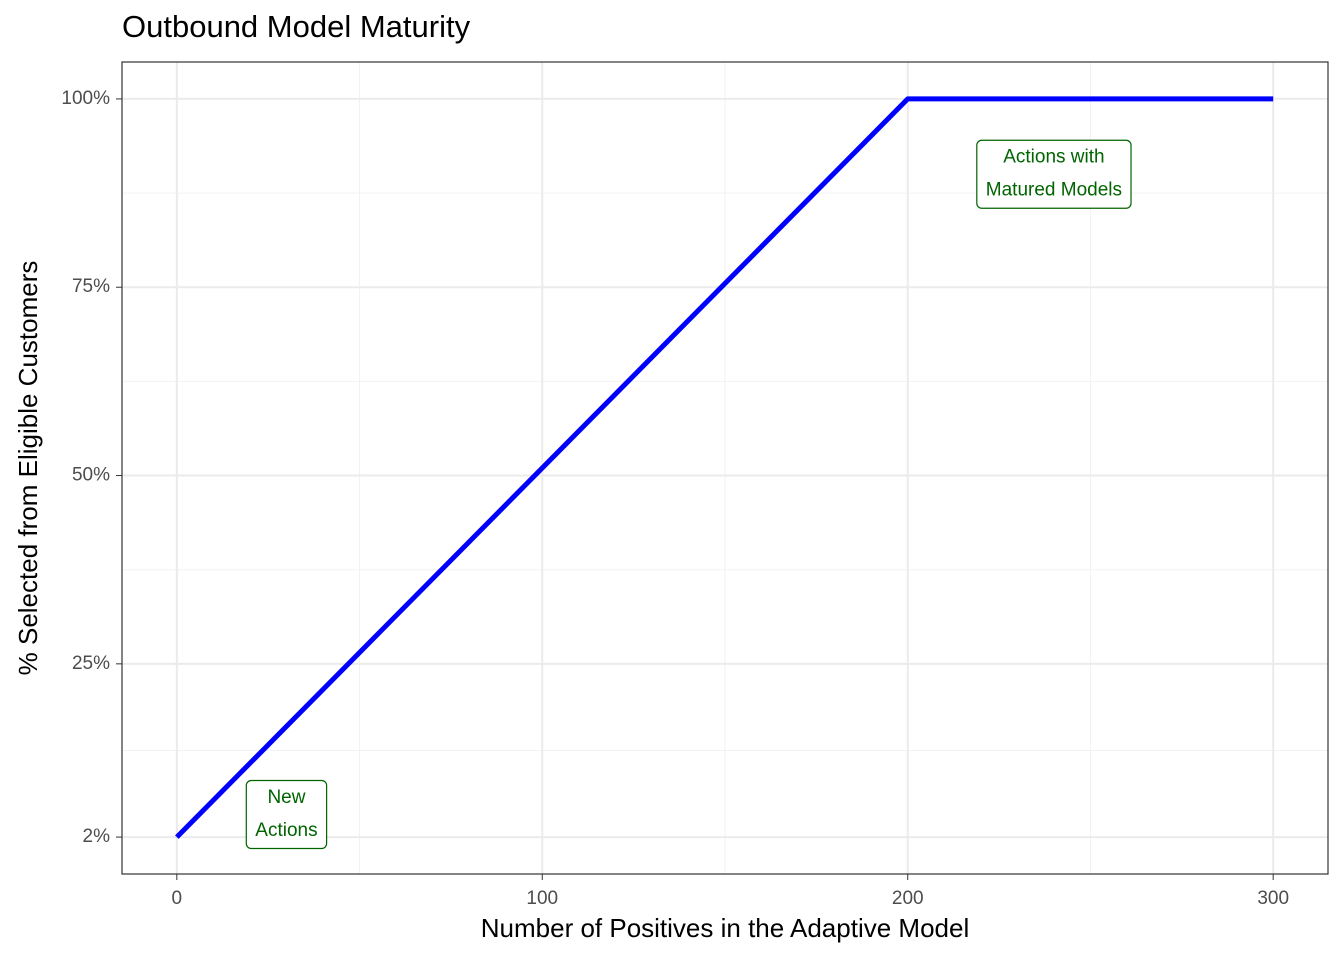  What do you see at coordinates (28, 468) in the screenshot?
I see `y-axis-title: % Selected from Eligible Customers` at bounding box center [28, 468].